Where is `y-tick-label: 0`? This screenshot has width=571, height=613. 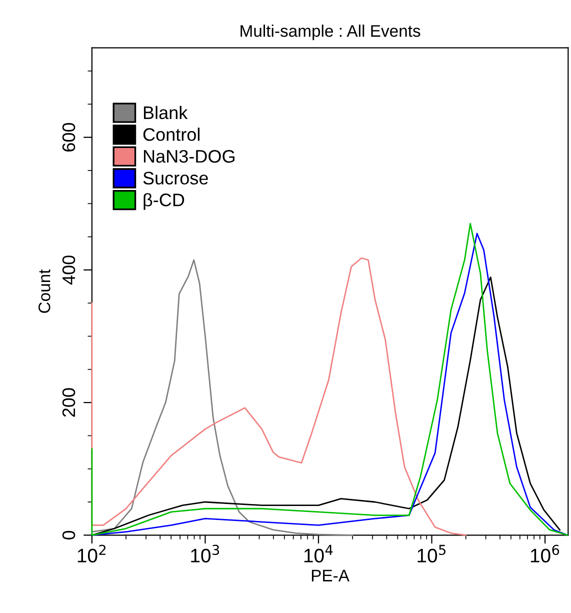 y-tick-label: 0 is located at coordinates (69, 535).